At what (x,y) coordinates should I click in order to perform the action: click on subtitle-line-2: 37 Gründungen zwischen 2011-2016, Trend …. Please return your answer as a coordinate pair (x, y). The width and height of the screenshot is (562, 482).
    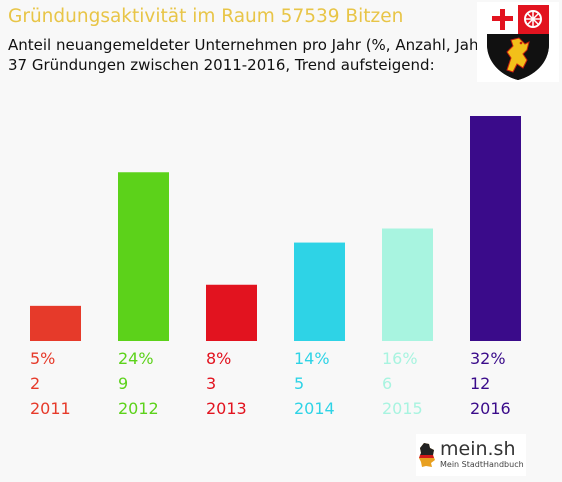
    Looking at the image, I should click on (221, 65).